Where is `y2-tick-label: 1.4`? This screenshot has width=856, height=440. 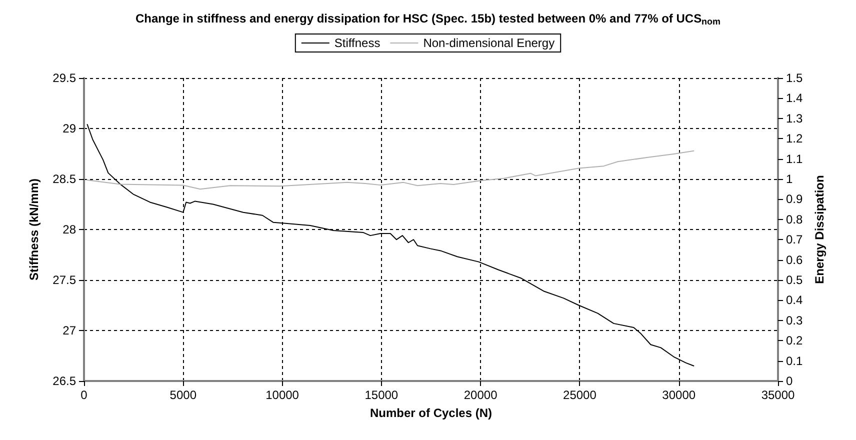 y2-tick-label: 1.4 is located at coordinates (795, 98).